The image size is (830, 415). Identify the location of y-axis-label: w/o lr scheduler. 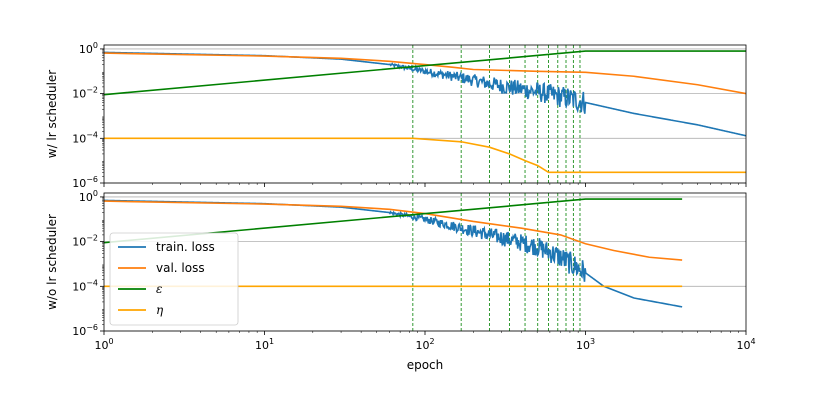
(52, 262).